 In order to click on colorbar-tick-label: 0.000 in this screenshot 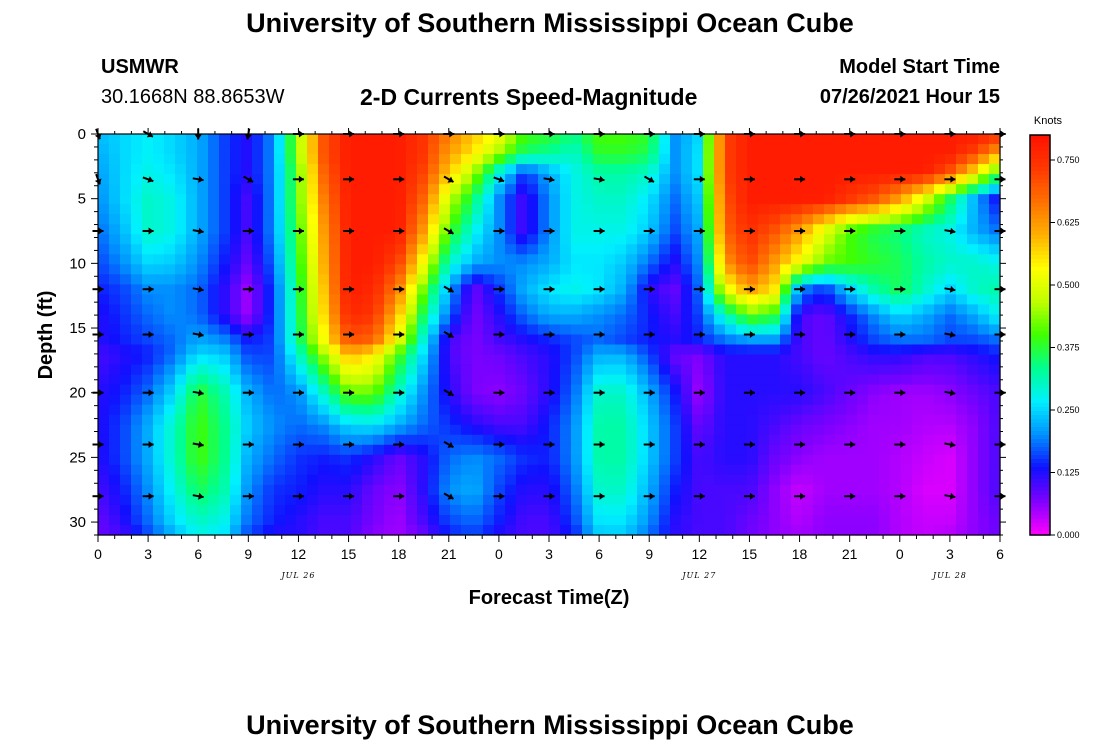, I will do `click(1068, 535)`.